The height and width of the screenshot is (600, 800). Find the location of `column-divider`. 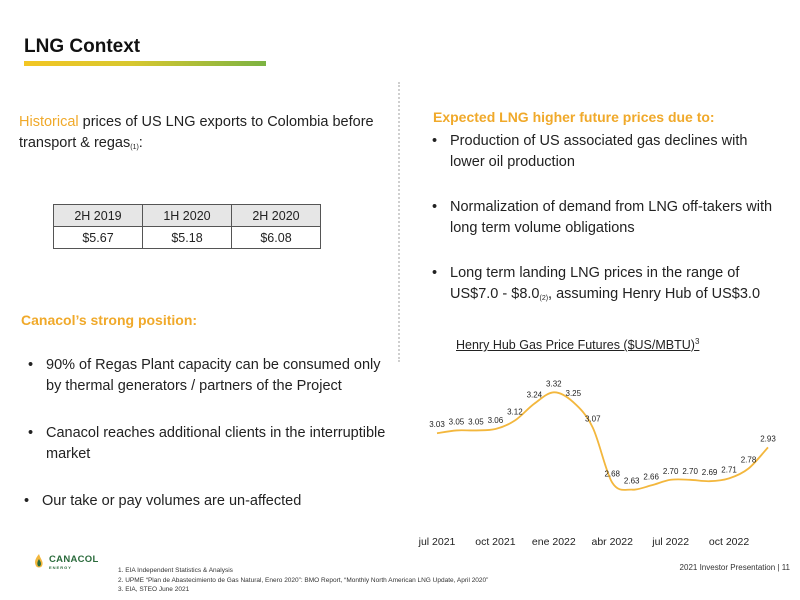

column-divider is located at coordinates (399, 222).